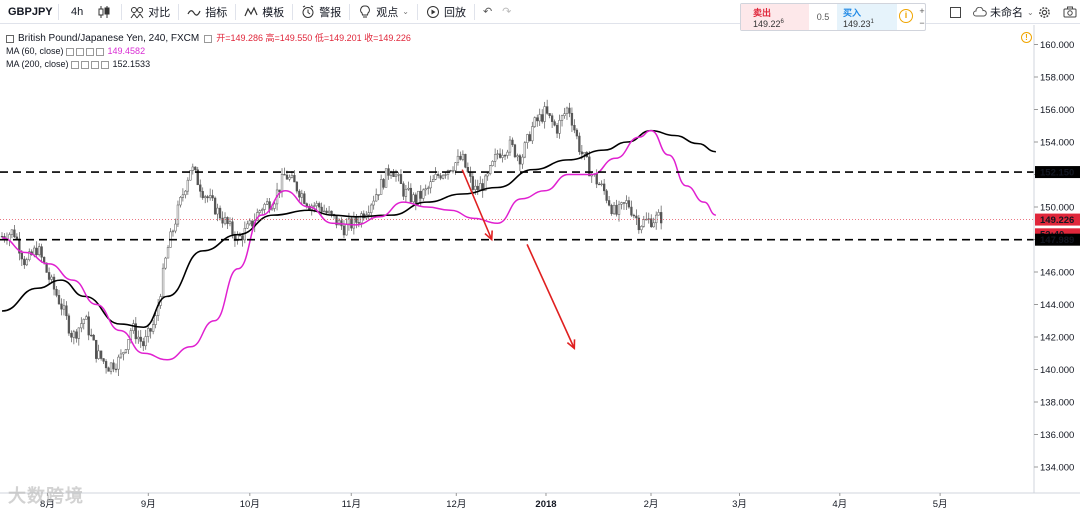 Image resolution: width=1080 pixels, height=513 pixels. Describe the element at coordinates (330, 12) in the screenshot. I see `alert-label: 警报` at that location.